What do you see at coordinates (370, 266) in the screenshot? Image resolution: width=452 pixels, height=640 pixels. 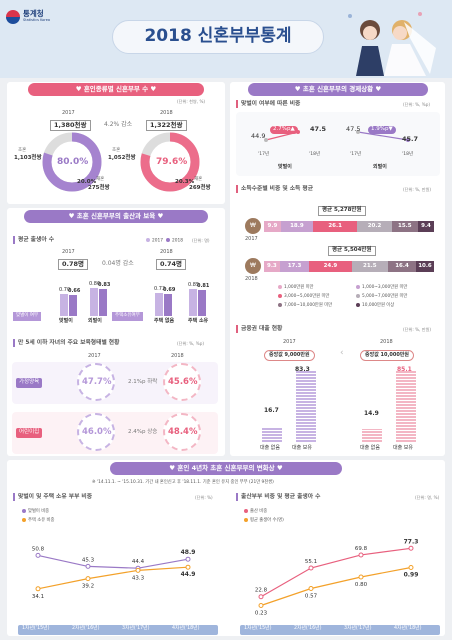 I see `bar18-seg-3: 21.5` at bounding box center [370, 266].